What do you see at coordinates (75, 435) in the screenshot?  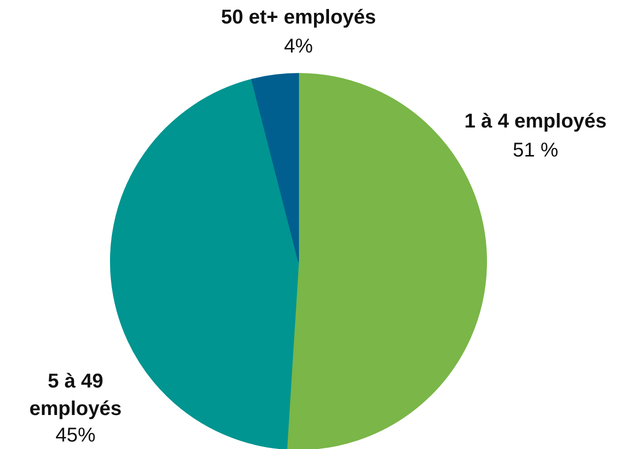 I see `data-label: 45%` at bounding box center [75, 435].